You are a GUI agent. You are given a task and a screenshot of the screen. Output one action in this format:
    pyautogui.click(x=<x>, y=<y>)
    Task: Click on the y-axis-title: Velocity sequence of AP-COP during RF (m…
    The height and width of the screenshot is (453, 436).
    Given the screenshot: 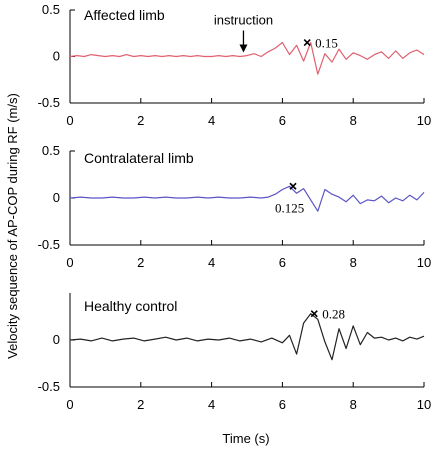 What is the action you would take?
    pyautogui.click(x=12, y=226)
    